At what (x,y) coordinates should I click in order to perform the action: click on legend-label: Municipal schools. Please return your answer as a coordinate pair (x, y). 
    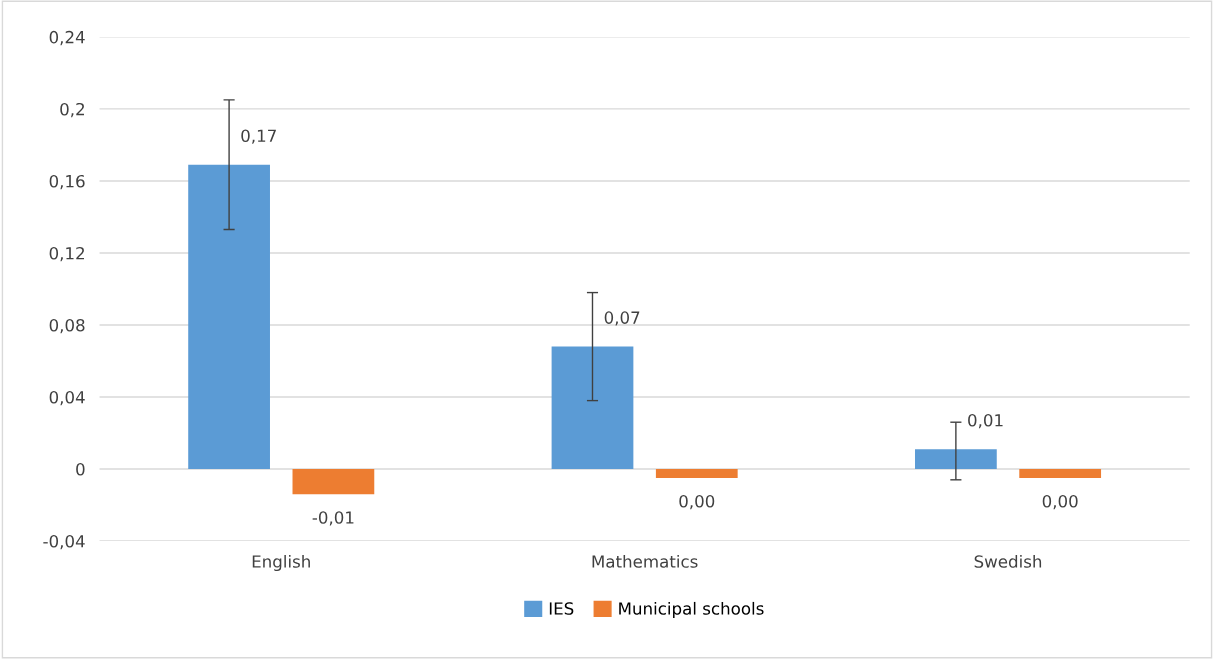
    Looking at the image, I should click on (691, 610).